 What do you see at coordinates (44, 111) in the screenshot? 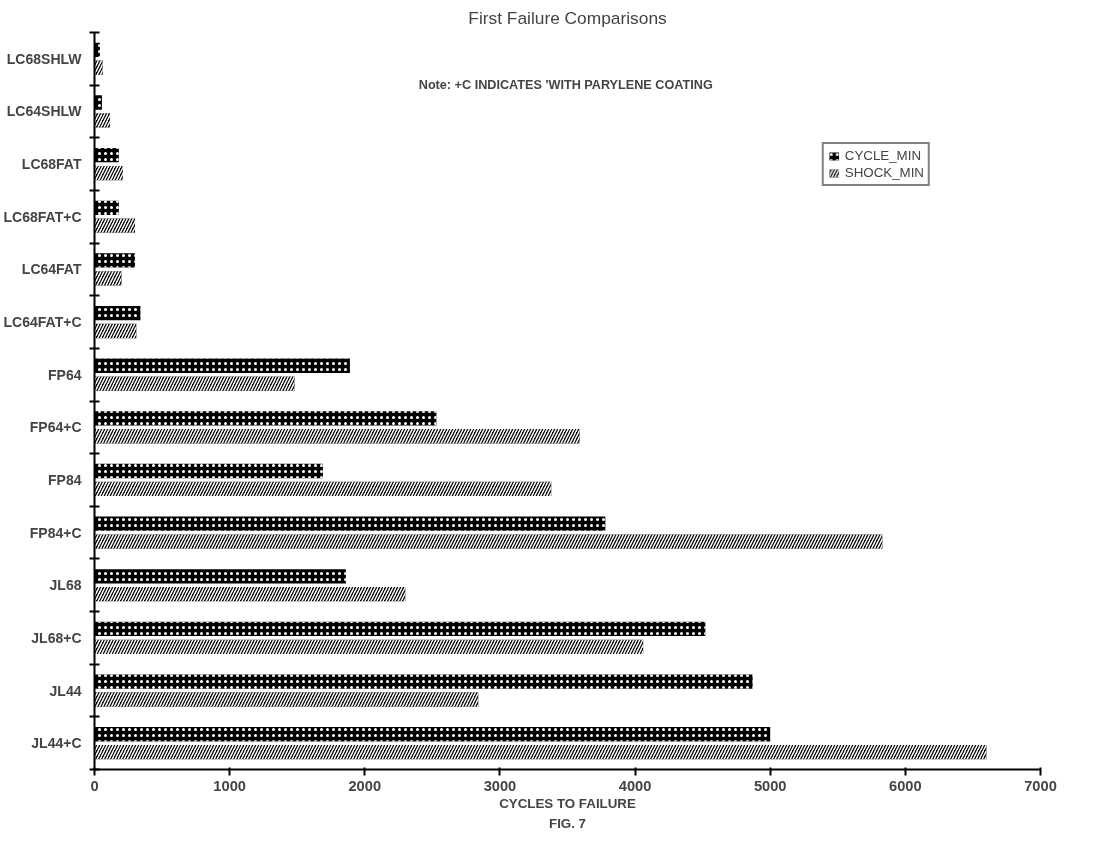
I see `y-tick-label: LC64SHLW` at bounding box center [44, 111].